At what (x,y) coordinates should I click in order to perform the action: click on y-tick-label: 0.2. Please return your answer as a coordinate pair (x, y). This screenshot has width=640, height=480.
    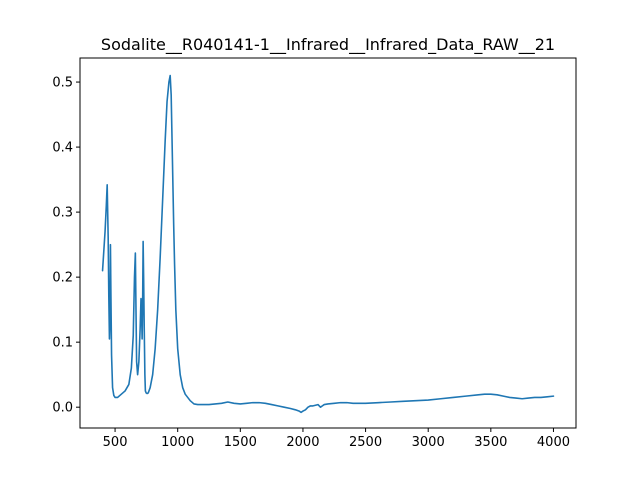
    Looking at the image, I should click on (62, 278).